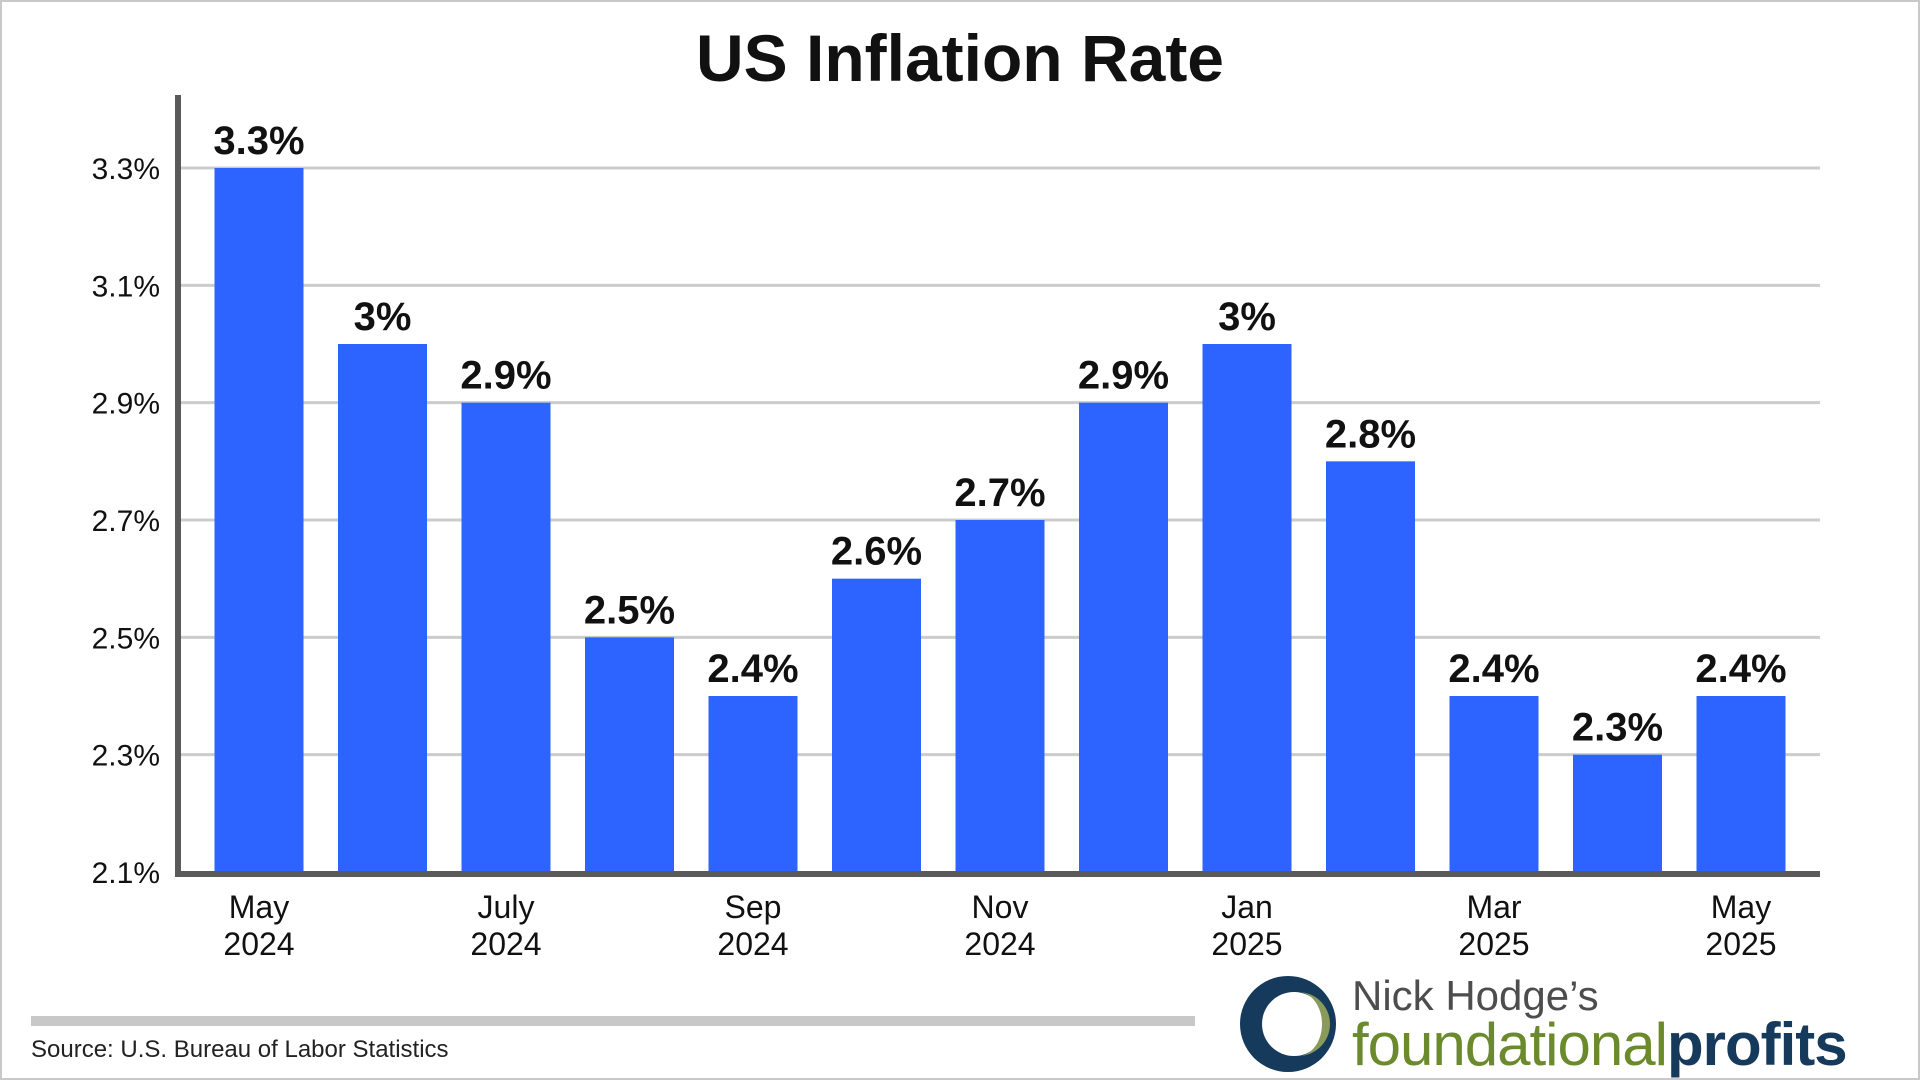 This screenshot has height=1080, width=1920. I want to click on bar-value-label: 2.6%, so click(876, 552).